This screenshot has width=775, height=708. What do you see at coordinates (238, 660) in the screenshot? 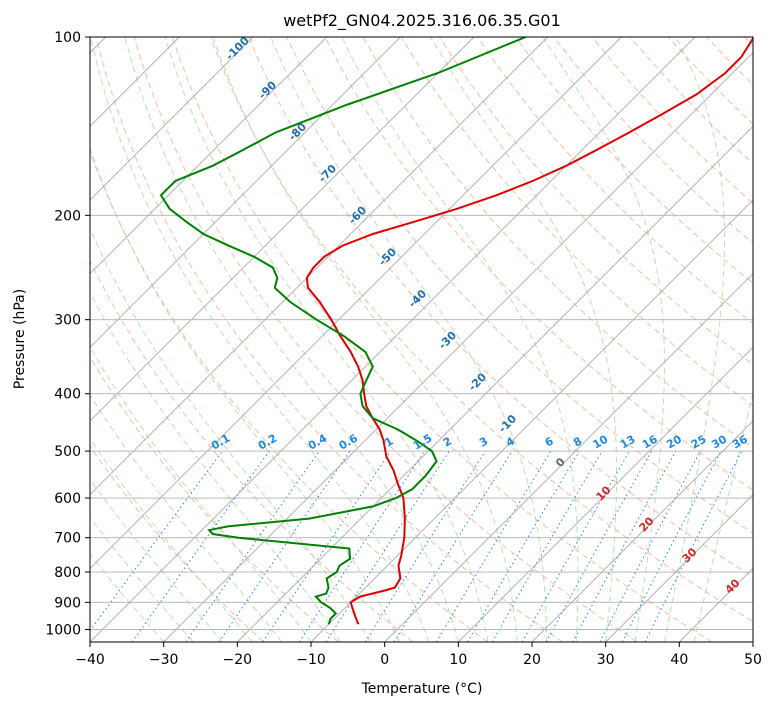
I see `x-tick-label: −20` at bounding box center [238, 660].